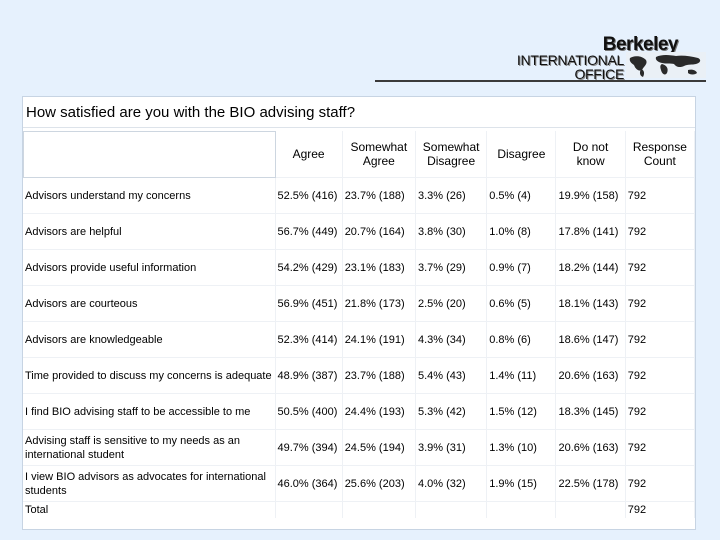  What do you see at coordinates (149, 154) in the screenshot?
I see `header-blank-cell` at bounding box center [149, 154].